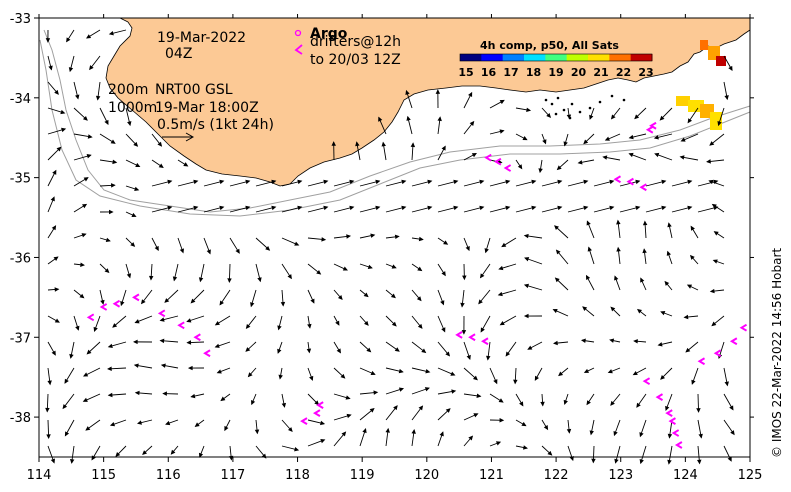  What do you see at coordinates (555, 72) in the screenshot?
I see `colorbar-ticks: 15 16 17 18 19 20 21 22 23` at bounding box center [555, 72].